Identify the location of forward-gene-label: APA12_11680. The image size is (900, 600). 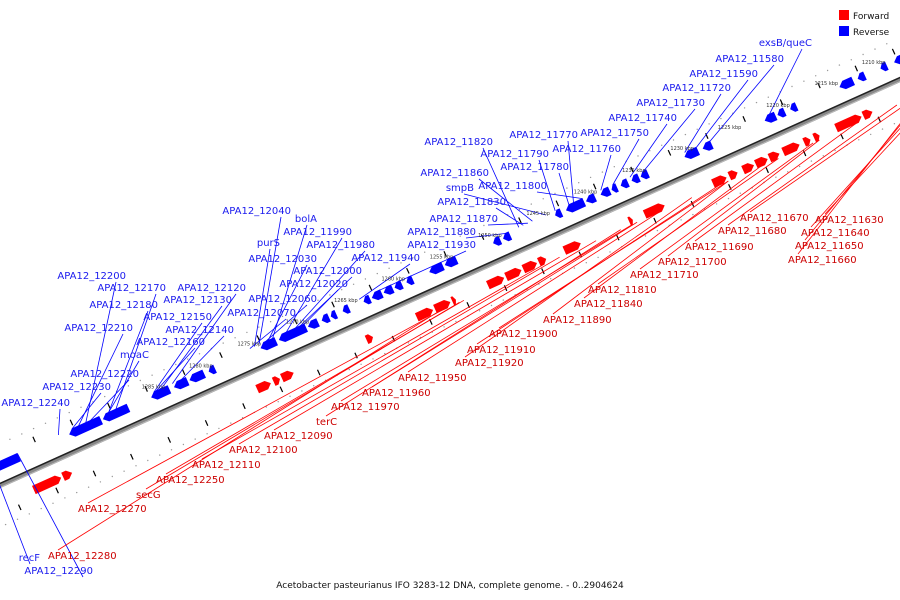
(752, 231).